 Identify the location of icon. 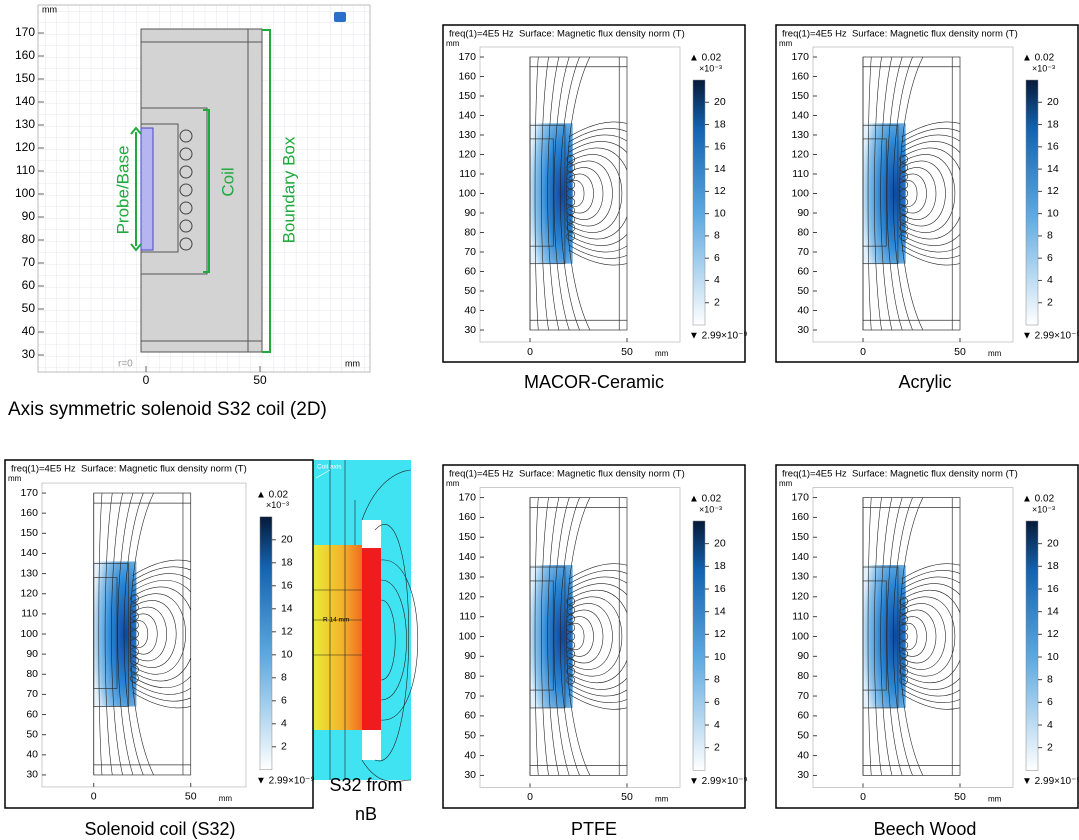
(340, 17).